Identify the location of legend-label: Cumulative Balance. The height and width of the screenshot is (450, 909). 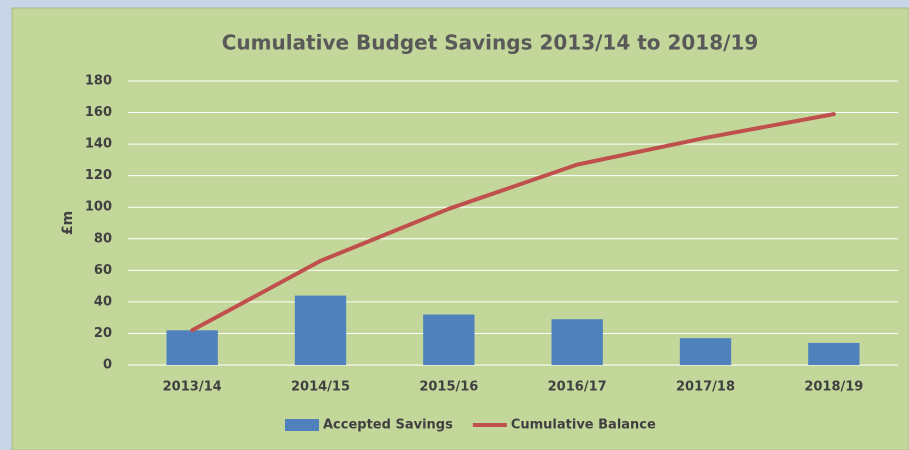
(583, 425).